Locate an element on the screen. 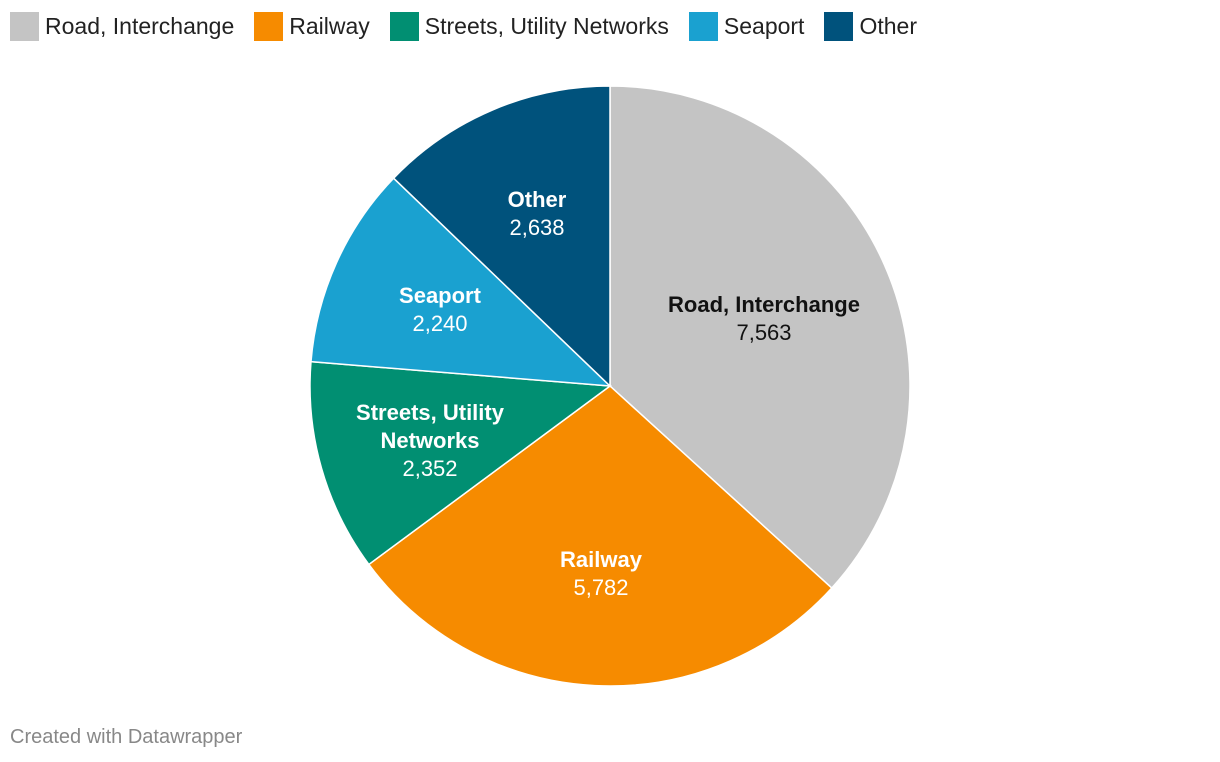 The width and height of the screenshot is (1220, 762). slice-value-streets-utility-networks: 2,352 is located at coordinates (429, 468).